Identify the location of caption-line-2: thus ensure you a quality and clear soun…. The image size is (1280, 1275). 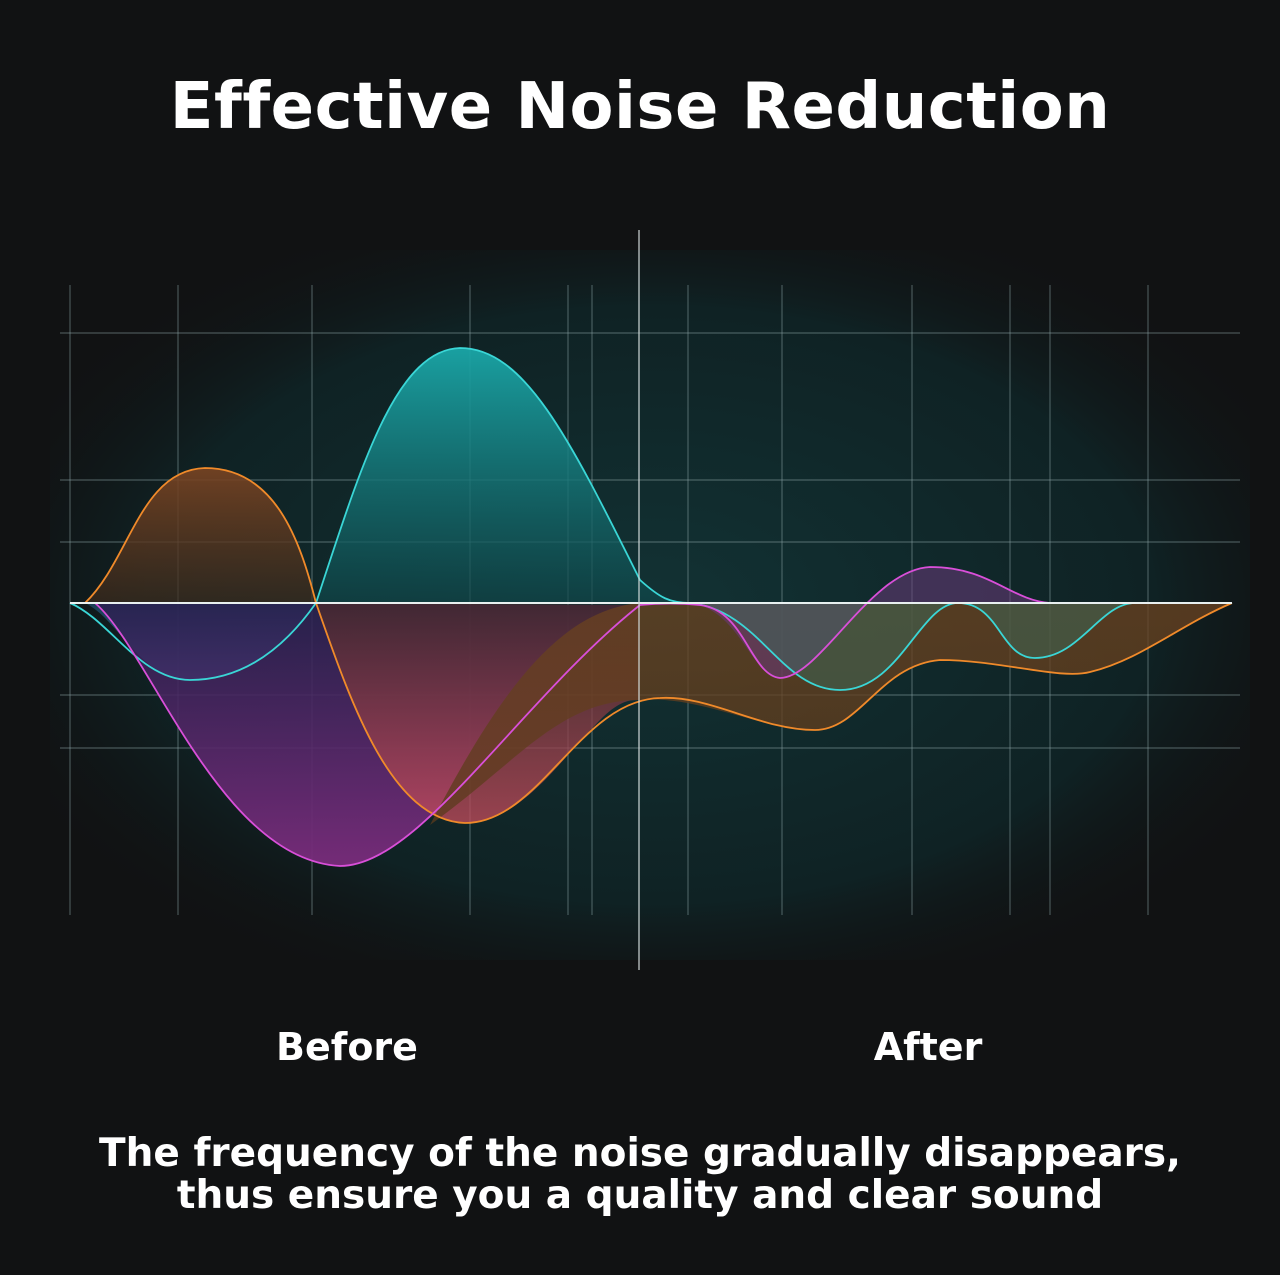
(640, 1195).